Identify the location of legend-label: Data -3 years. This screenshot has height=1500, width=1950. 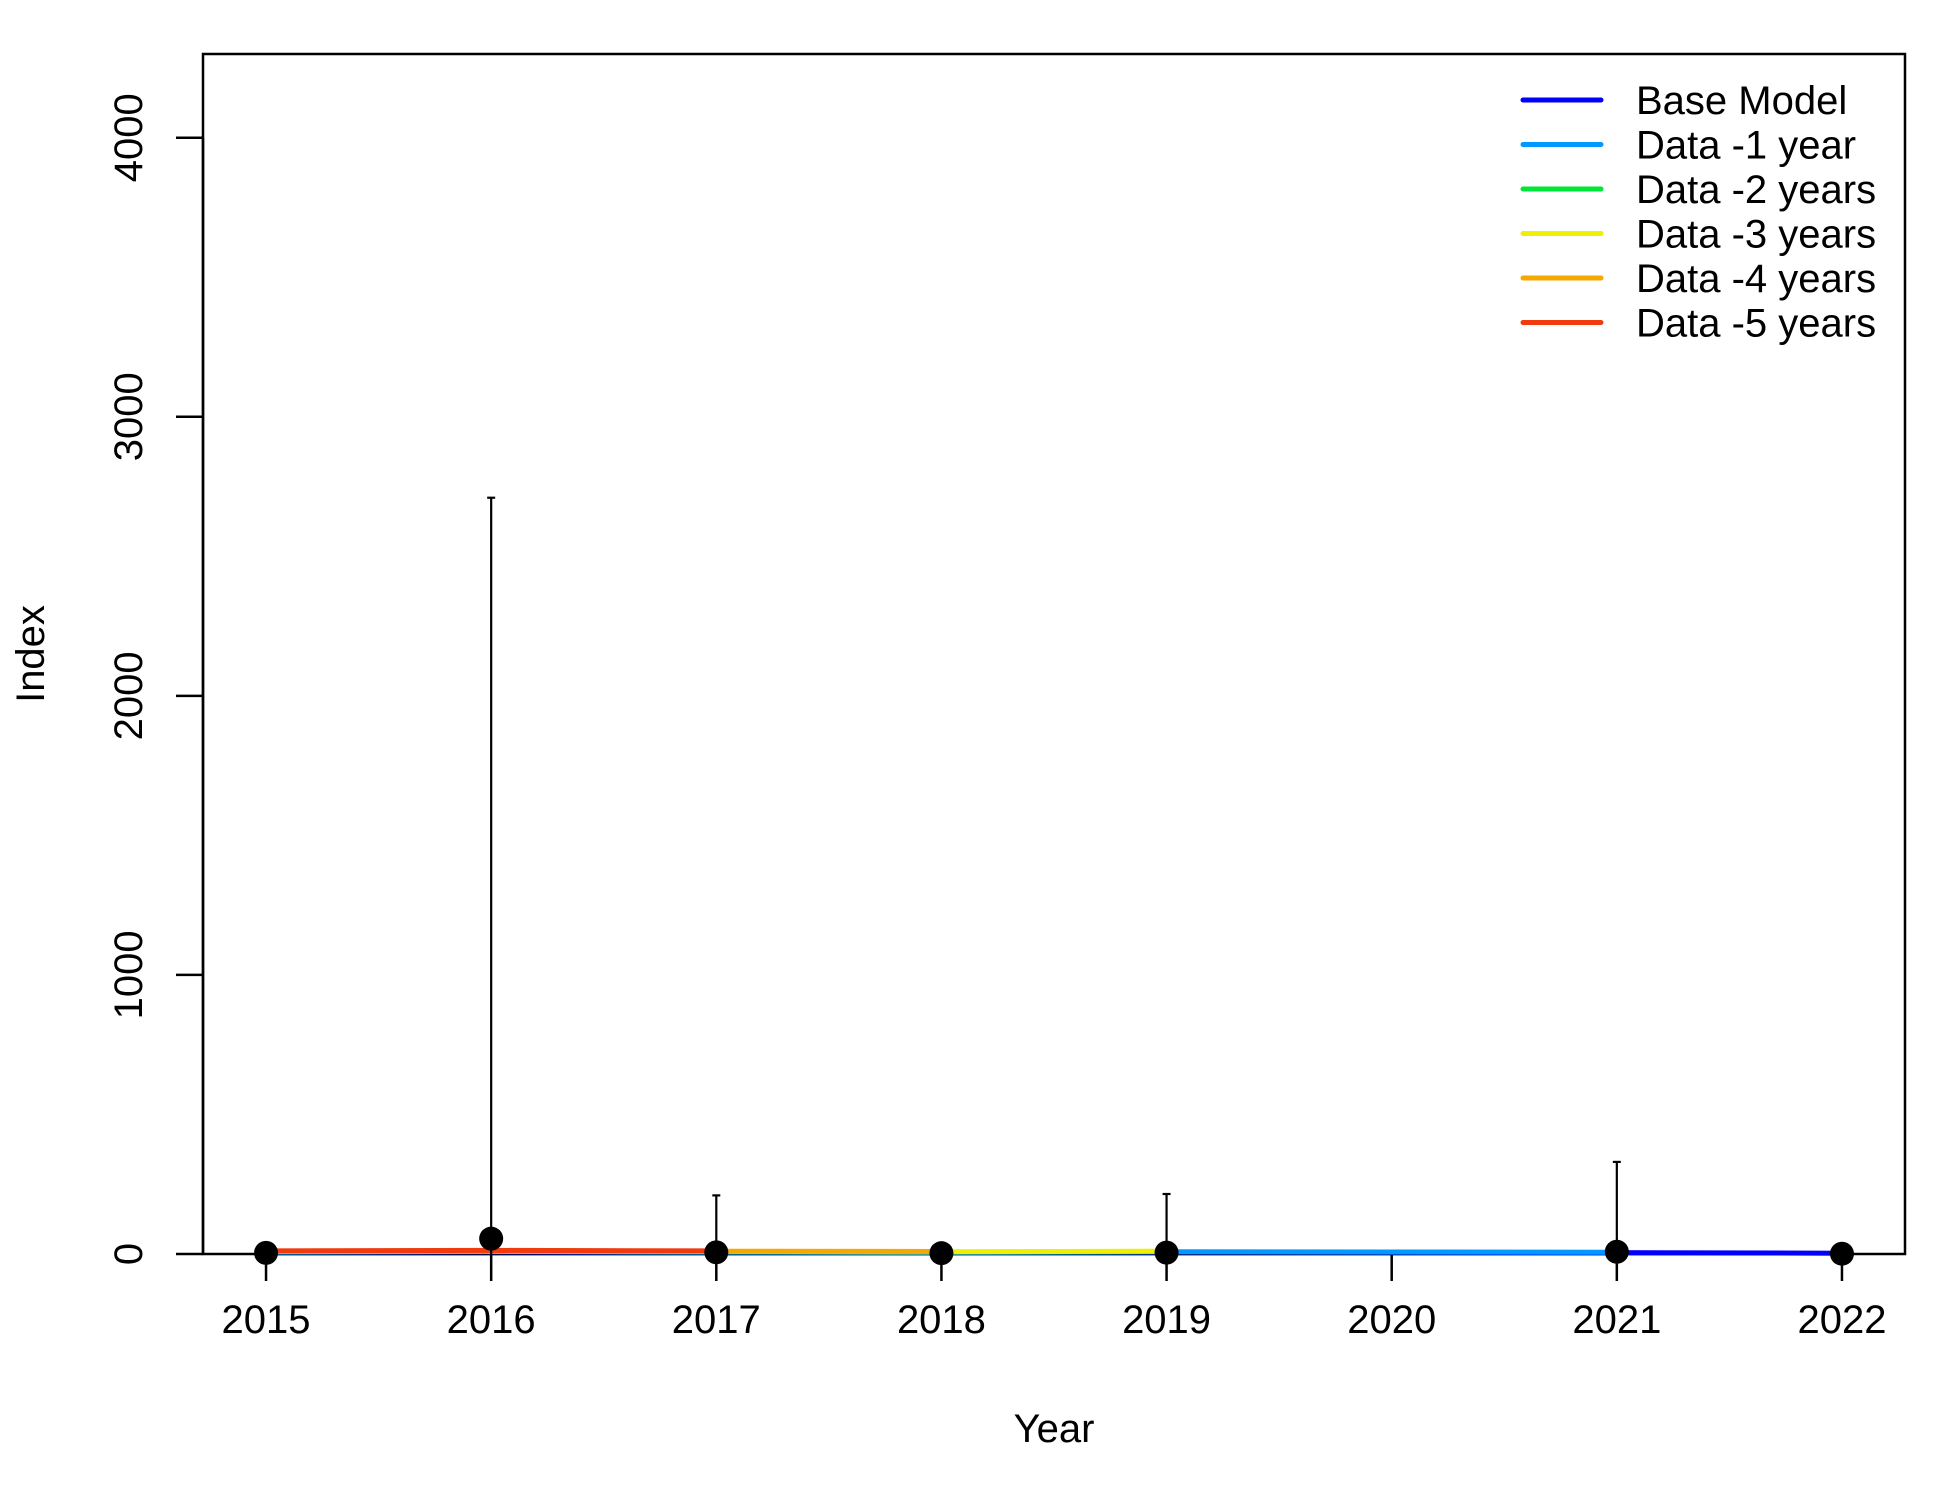
(1756, 235).